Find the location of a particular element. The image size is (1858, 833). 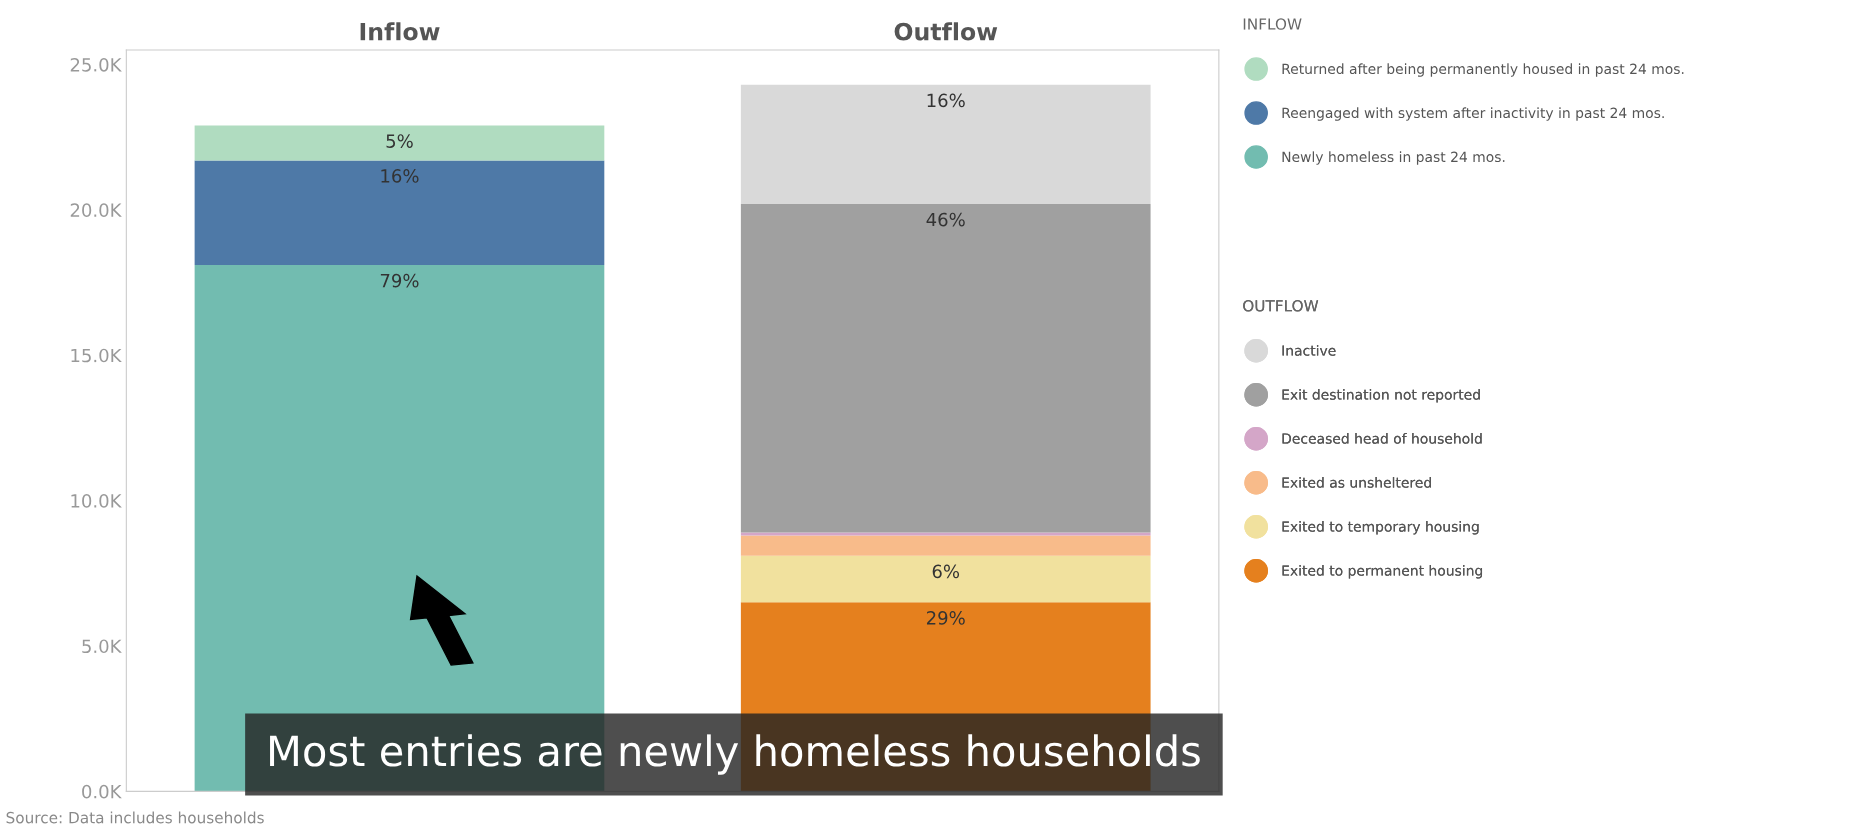

legend-label: Reengaged with system after inactivity in past 24 mos. is located at coordinates (1473, 114).